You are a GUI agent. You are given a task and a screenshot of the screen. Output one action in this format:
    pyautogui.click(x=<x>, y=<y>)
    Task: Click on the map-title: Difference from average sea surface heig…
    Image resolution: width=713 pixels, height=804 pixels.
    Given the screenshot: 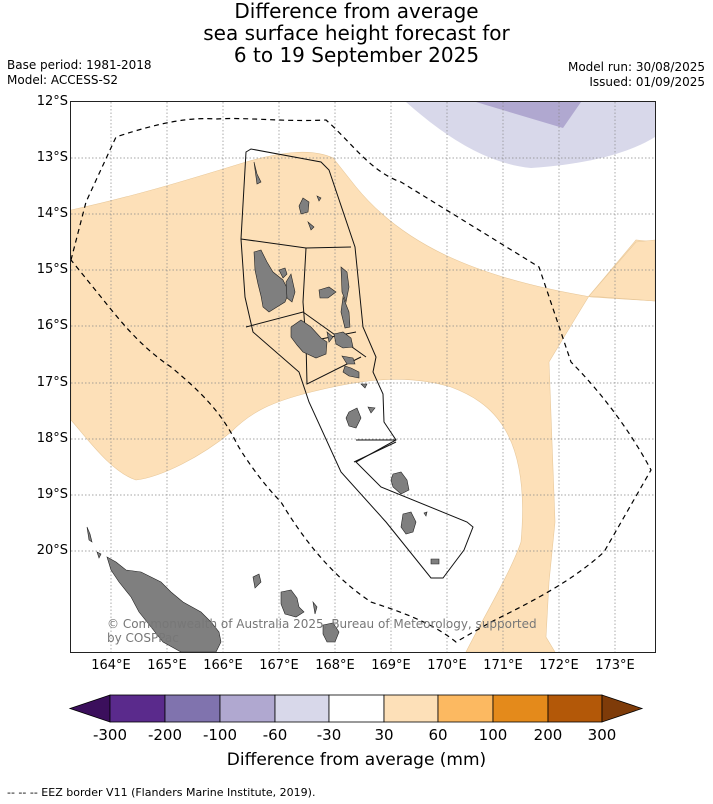 What is the action you would take?
    pyautogui.click(x=356, y=33)
    